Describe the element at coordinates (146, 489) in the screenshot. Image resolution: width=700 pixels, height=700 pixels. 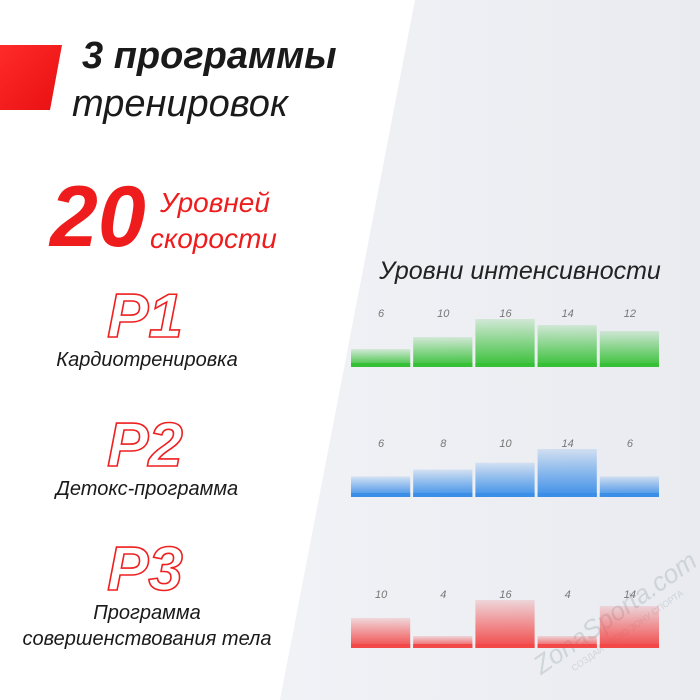
I see `program-label: Детокс-программа` at that location.